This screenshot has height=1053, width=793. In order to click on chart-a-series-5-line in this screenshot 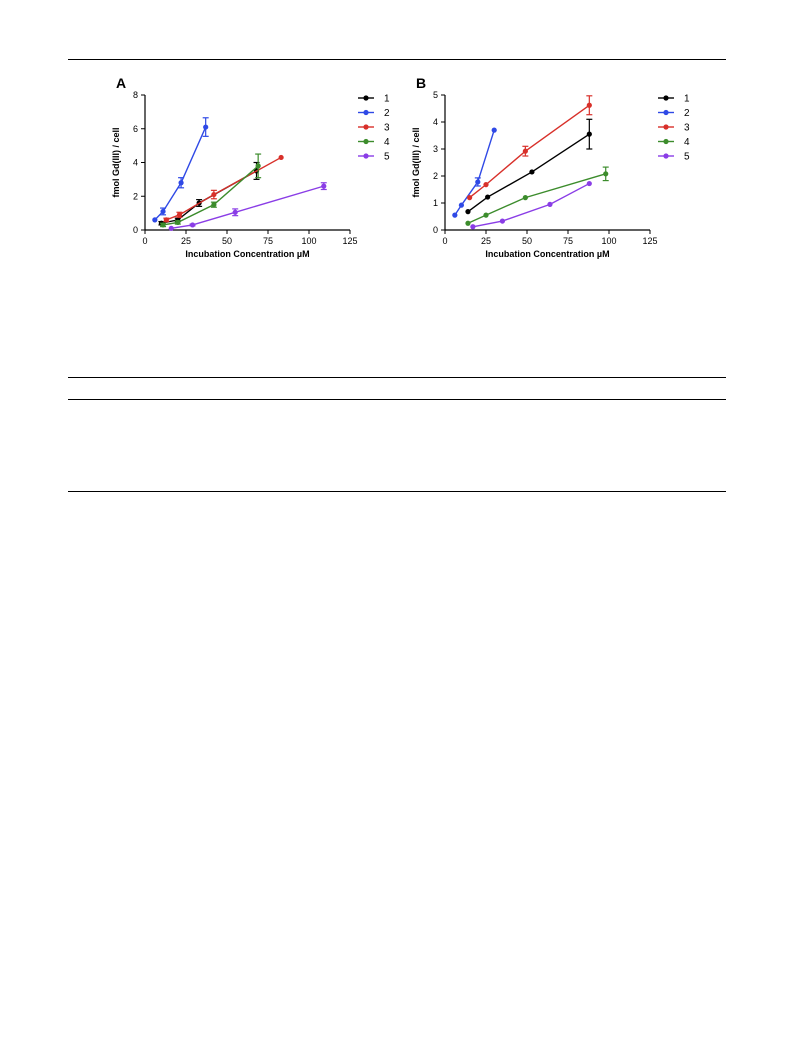, I will do `click(247, 207)`.